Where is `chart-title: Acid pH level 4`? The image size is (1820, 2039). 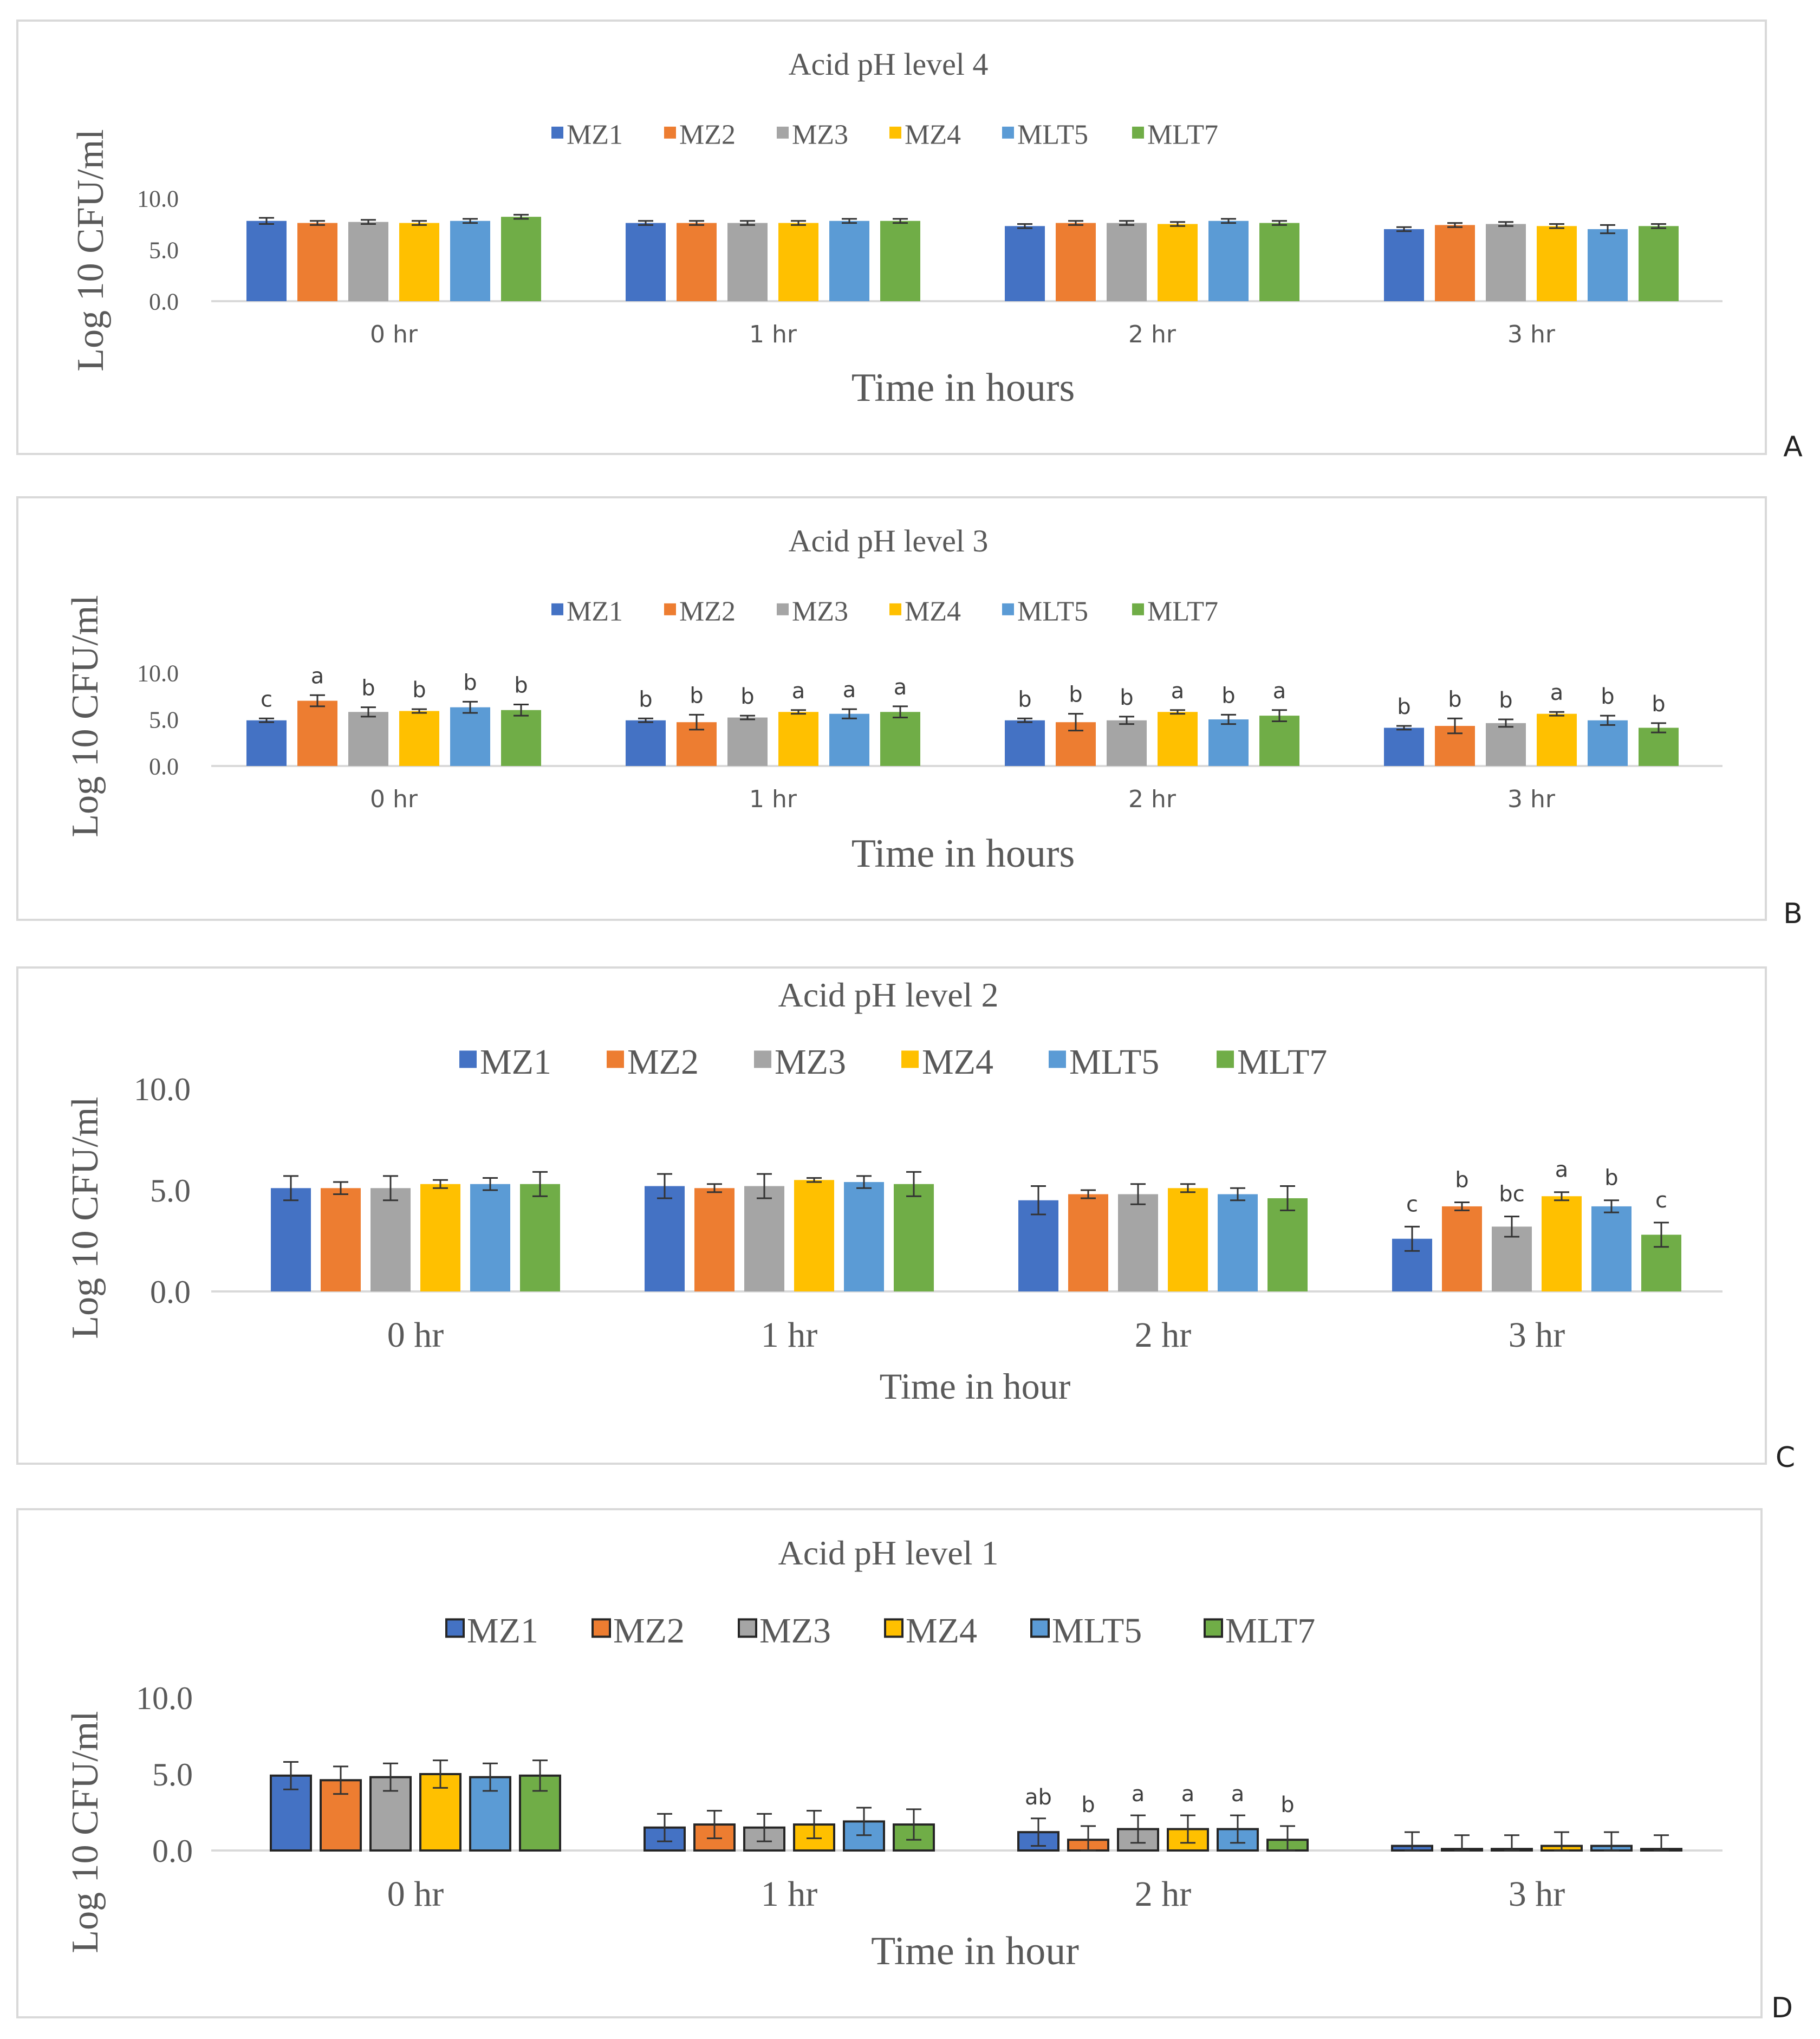
chart-title: Acid pH level 4 is located at coordinates (889, 64).